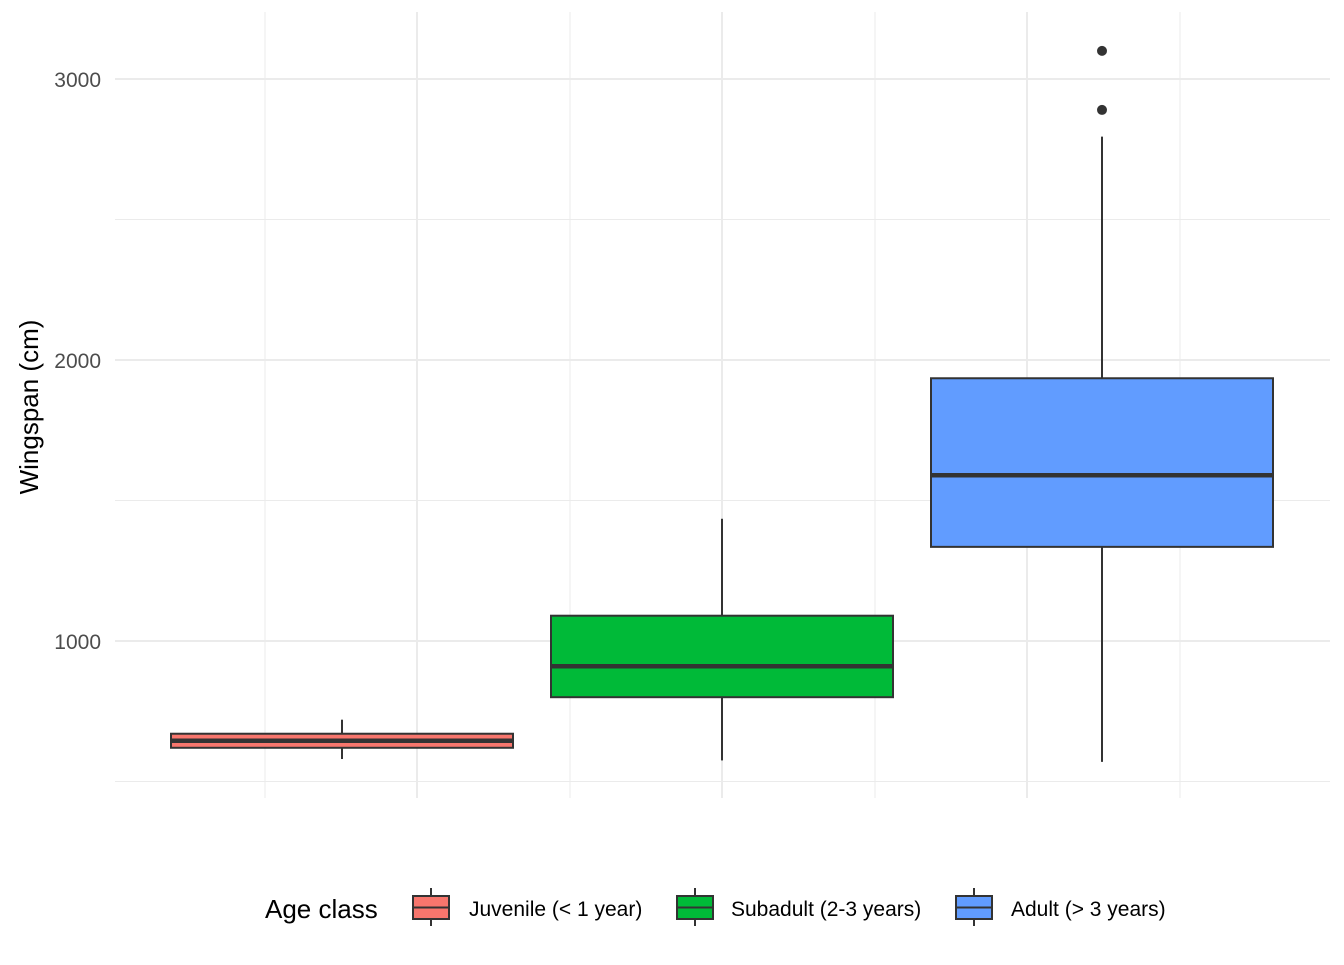  Describe the element at coordinates (1088, 909) in the screenshot. I see `legend-label-3: Adult (> 3 years)` at that location.